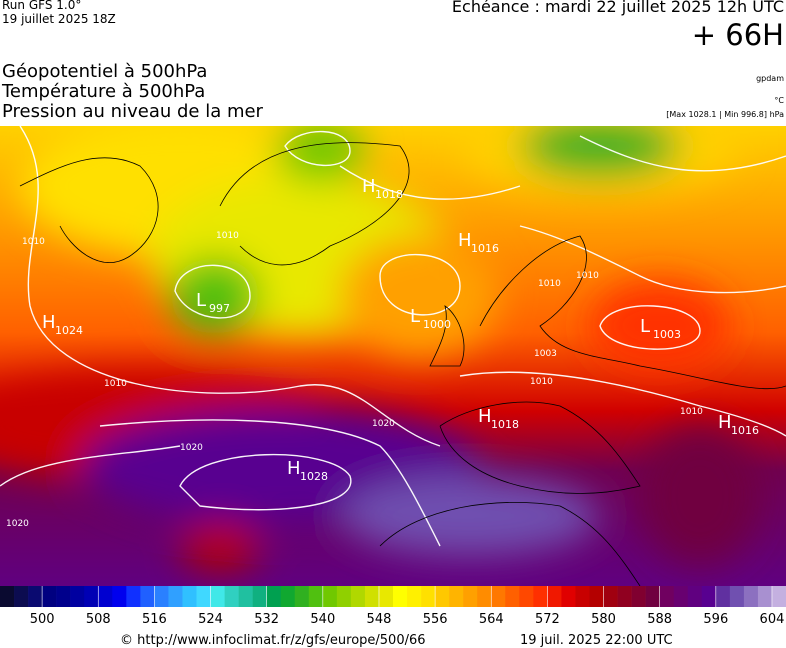 This screenshot has height=648, width=786. I want to click on scale-tick-label: 516, so click(154, 619).